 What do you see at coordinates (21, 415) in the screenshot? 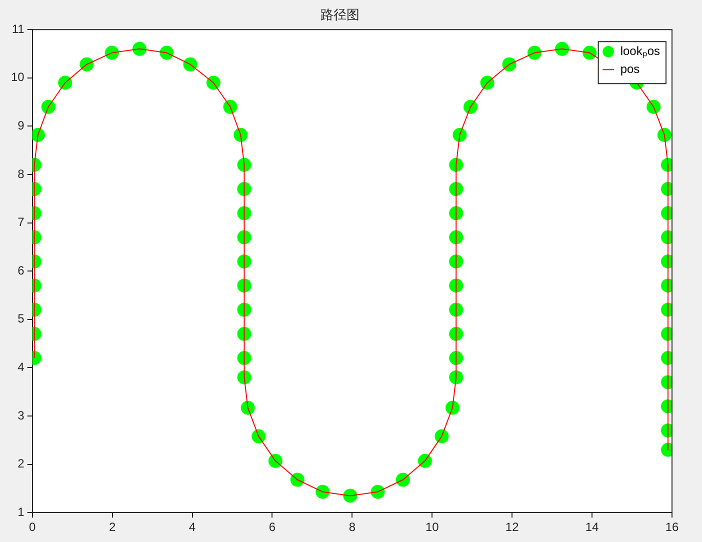
I see `y-tick-label: 3` at bounding box center [21, 415].